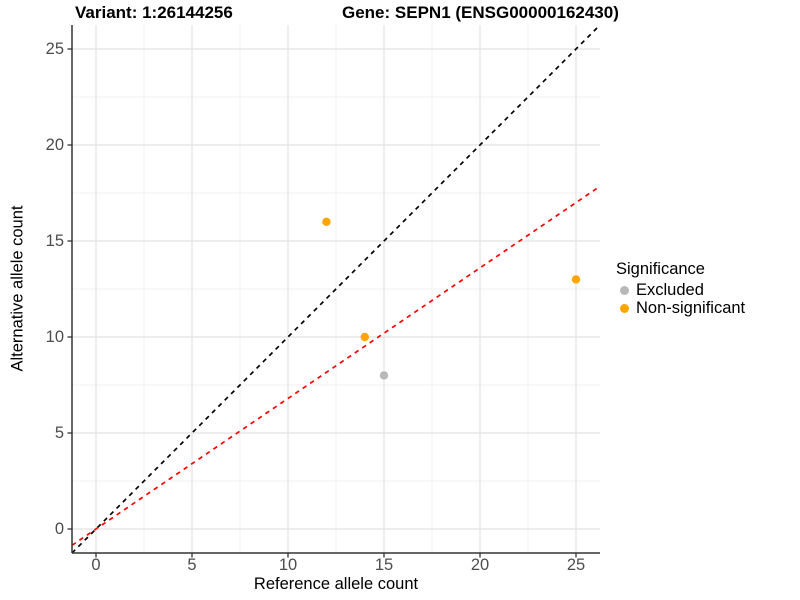 Image resolution: width=800 pixels, height=600 pixels. What do you see at coordinates (192, 565) in the screenshot?
I see `x-tick-label: 5` at bounding box center [192, 565].